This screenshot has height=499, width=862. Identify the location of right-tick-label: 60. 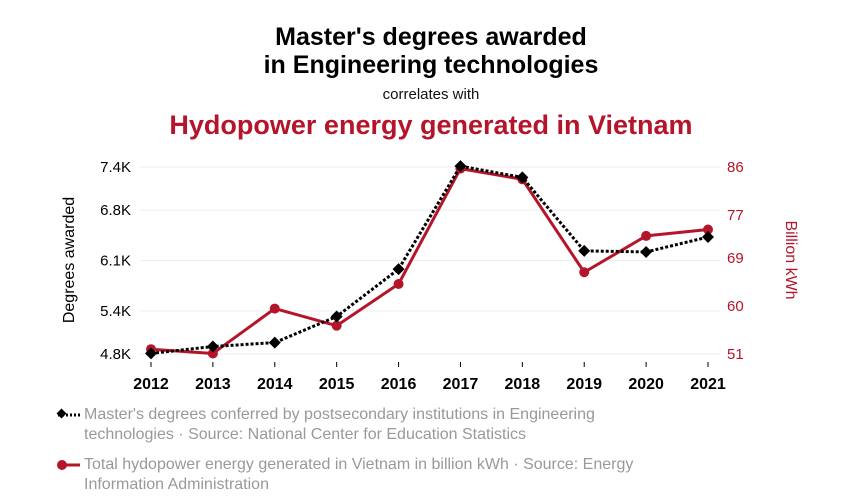
(735, 306).